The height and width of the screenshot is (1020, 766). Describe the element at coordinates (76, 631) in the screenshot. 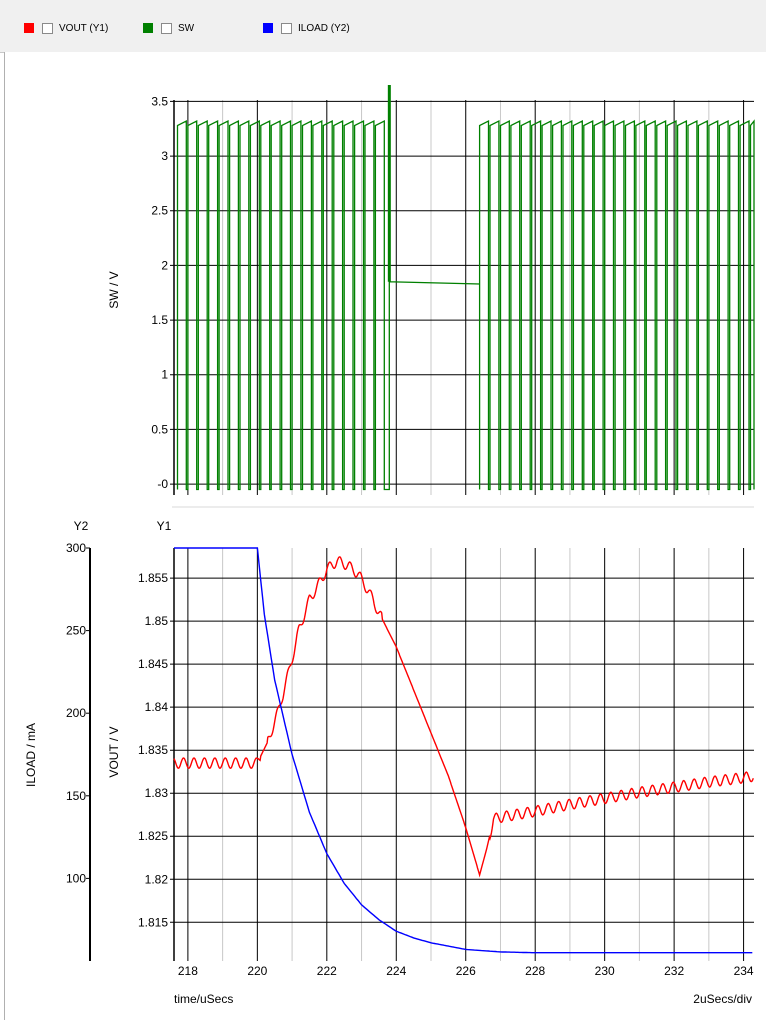

I see `iload-y-tick-label: 250` at that location.